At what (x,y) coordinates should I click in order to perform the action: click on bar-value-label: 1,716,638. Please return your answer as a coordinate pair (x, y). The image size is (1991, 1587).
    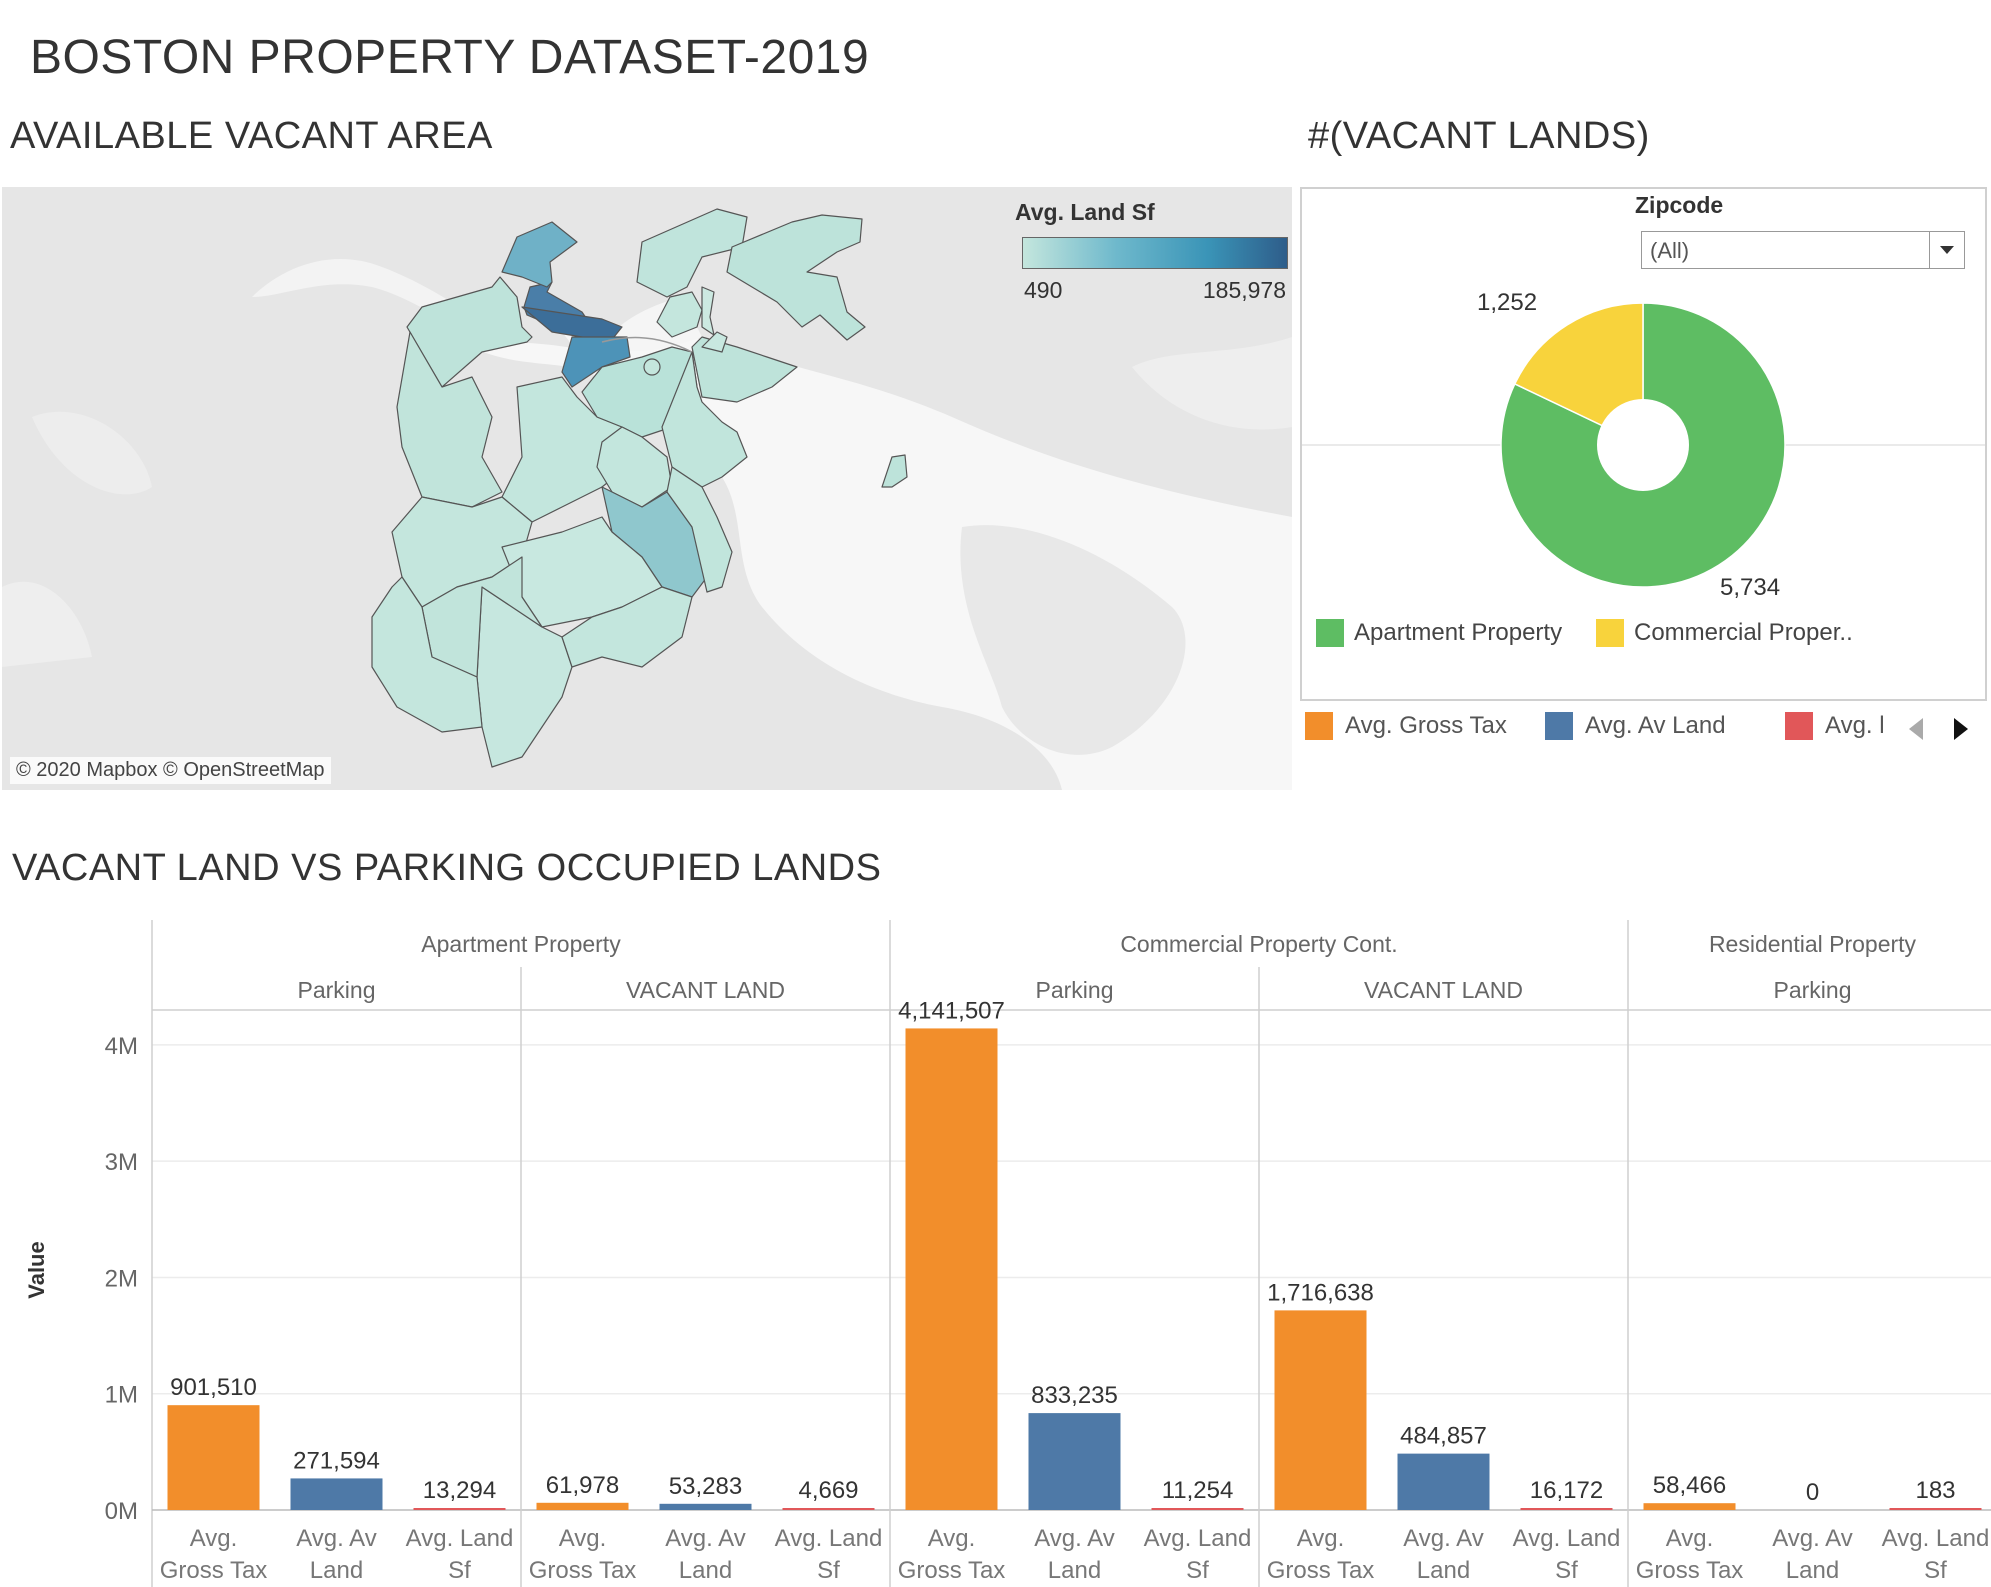
    Looking at the image, I should click on (1320, 1292).